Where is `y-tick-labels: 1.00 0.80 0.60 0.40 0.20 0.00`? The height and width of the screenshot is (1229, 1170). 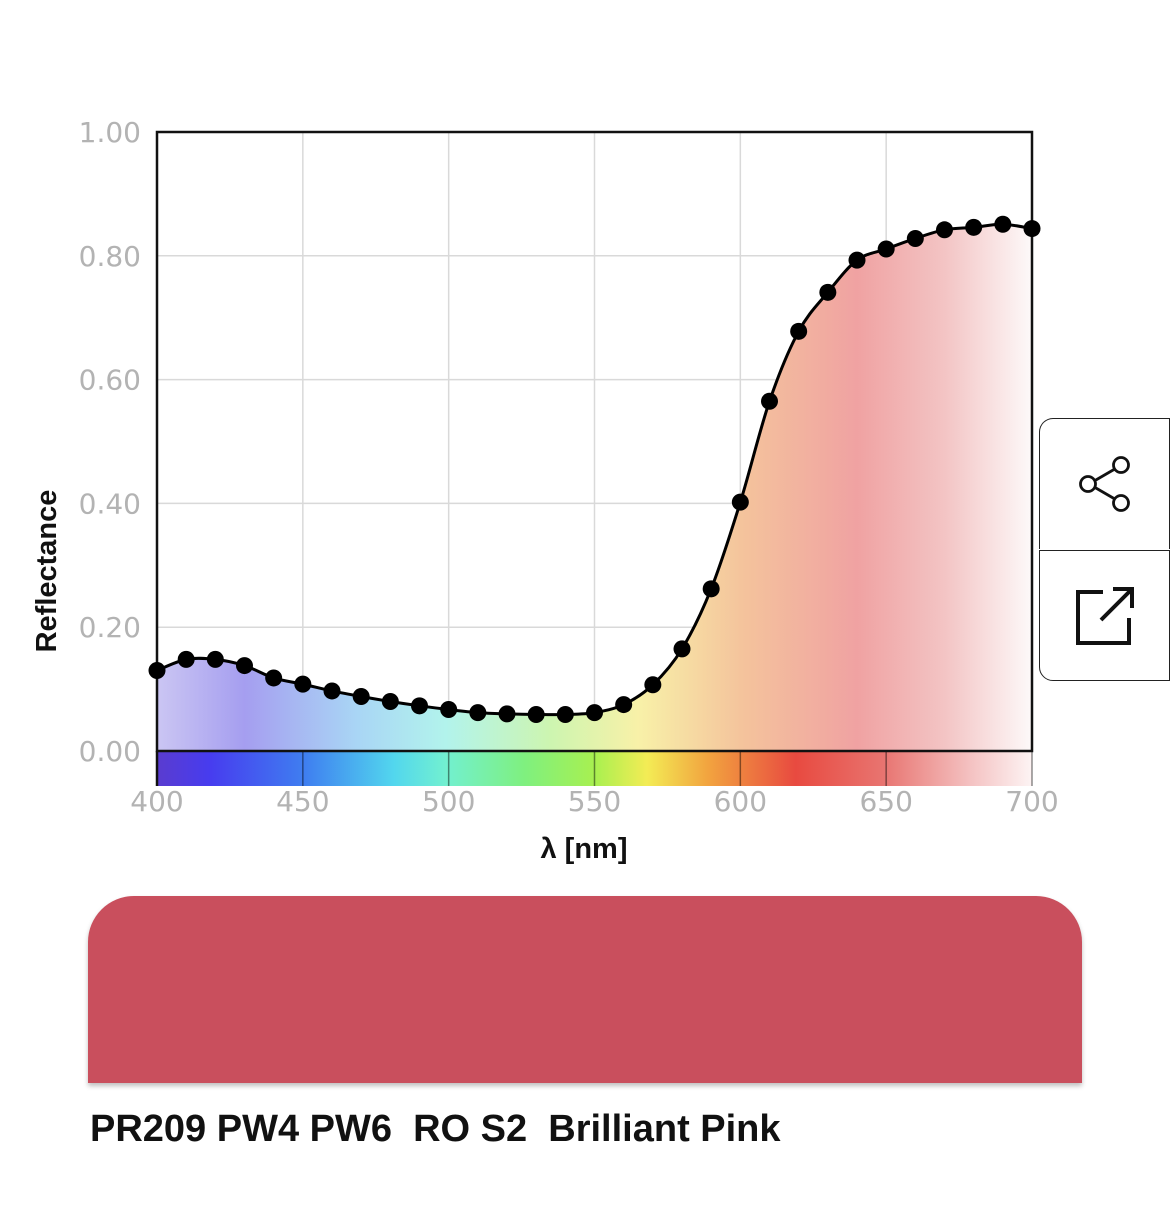
y-tick-labels: 1.00 0.80 0.60 0.40 0.20 0.00 is located at coordinates (110, 442).